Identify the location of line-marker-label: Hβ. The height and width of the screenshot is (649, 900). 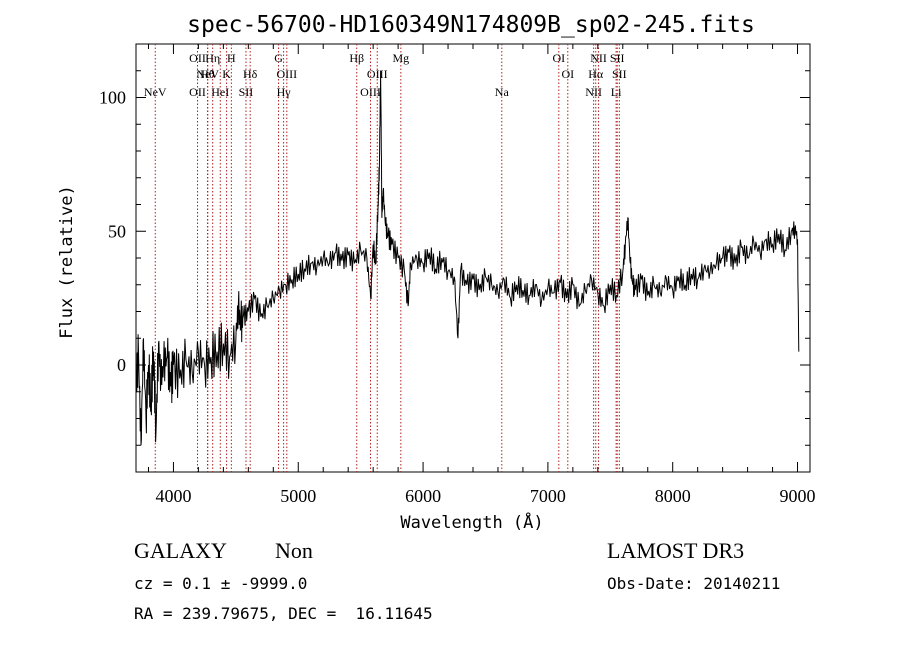
(356, 58).